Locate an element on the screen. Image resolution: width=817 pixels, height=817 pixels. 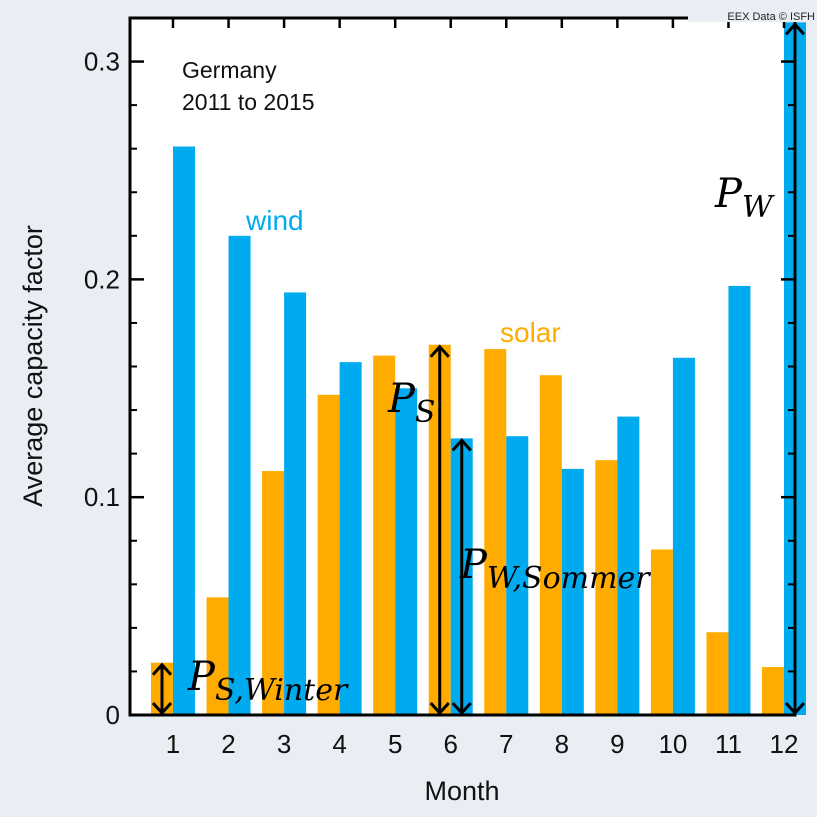
p-s-label-subscript: S is located at coordinates (425, 412).